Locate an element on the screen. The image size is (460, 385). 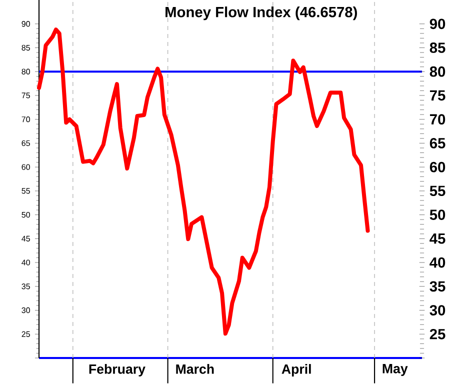
y2-tick-label: 80 is located at coordinates (438, 71).